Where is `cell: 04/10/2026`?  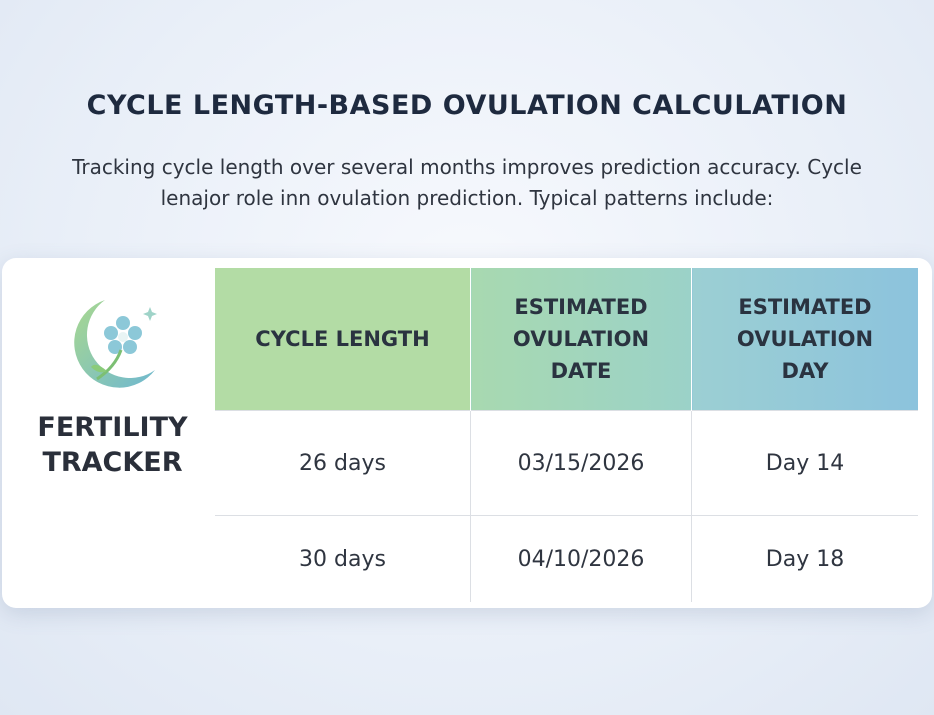 cell: 04/10/2026 is located at coordinates (581, 558).